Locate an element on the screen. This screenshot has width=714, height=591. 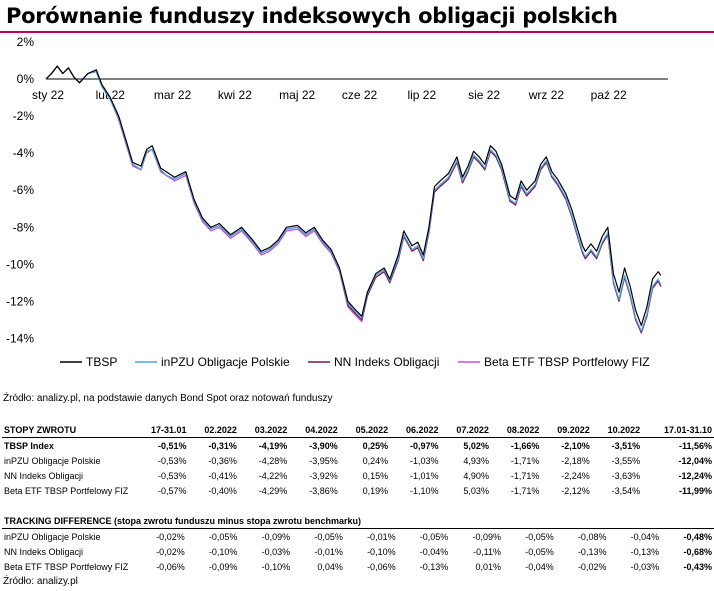
table-cell: -12,04% is located at coordinates (695, 460).